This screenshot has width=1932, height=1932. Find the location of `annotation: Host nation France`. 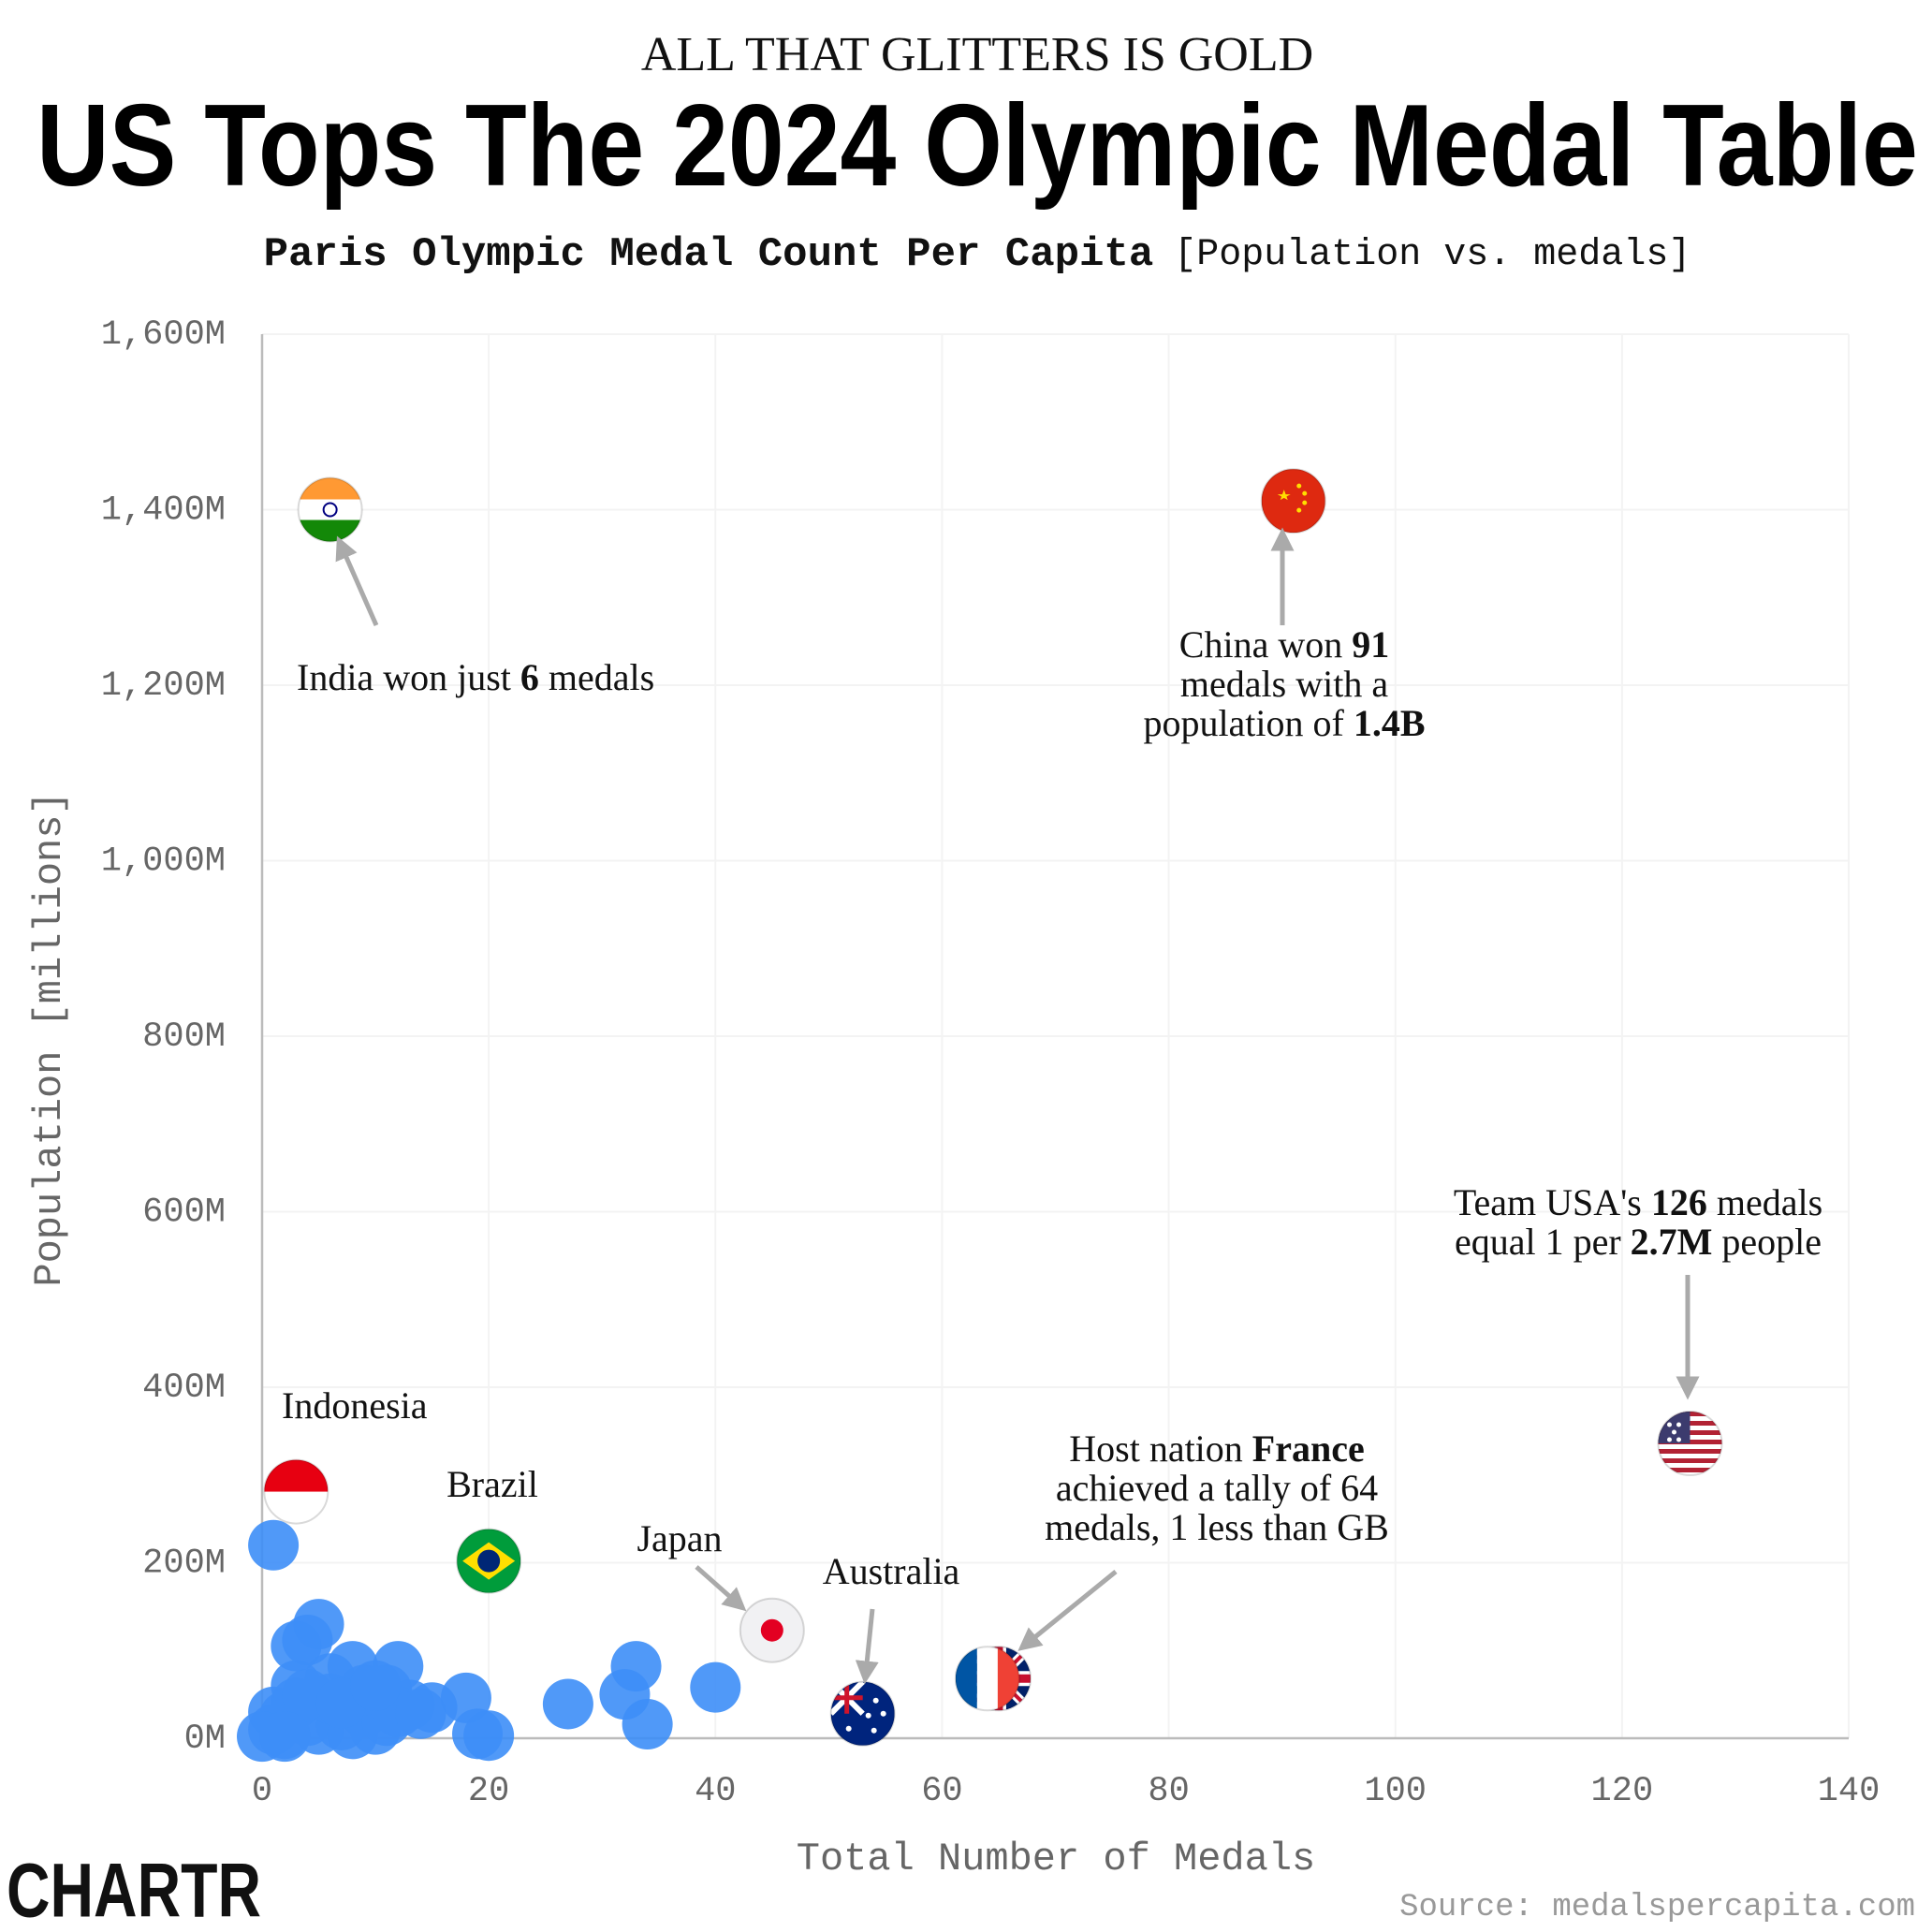

annotation: Host nation France is located at coordinates (1217, 1448).